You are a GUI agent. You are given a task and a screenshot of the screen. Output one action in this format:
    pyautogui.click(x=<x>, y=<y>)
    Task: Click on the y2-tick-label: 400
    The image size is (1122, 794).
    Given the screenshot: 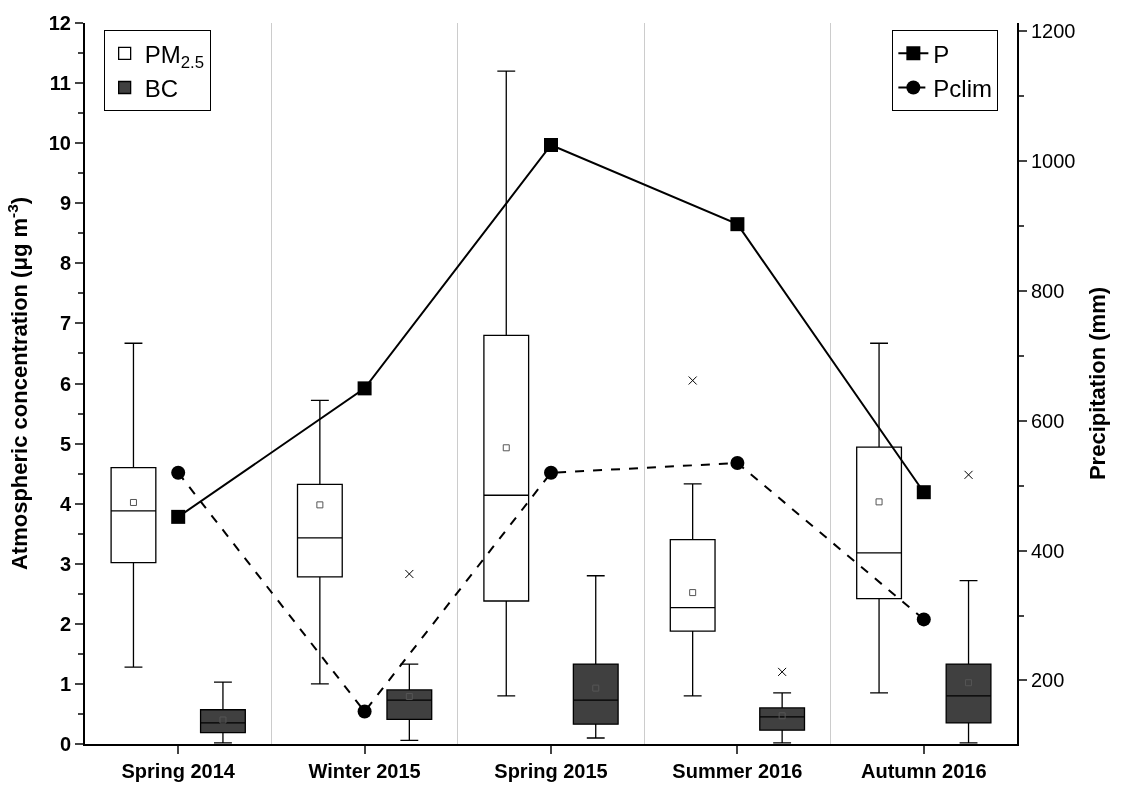 What is the action you would take?
    pyautogui.click(x=1048, y=550)
    